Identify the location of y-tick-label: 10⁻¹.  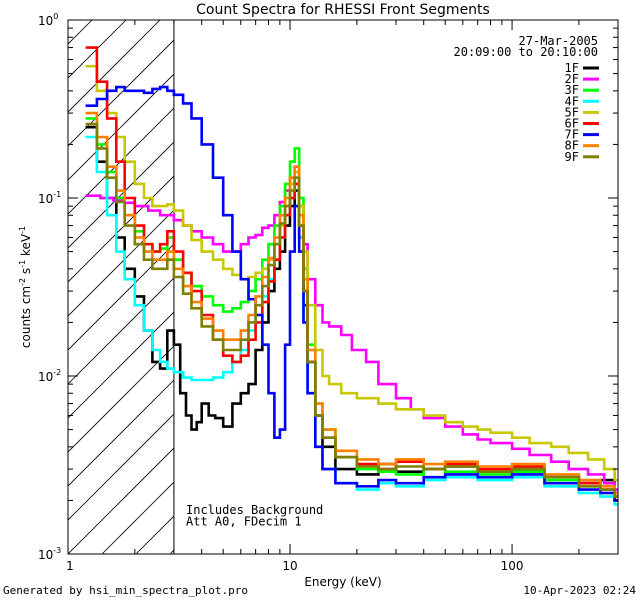
(49, 198).